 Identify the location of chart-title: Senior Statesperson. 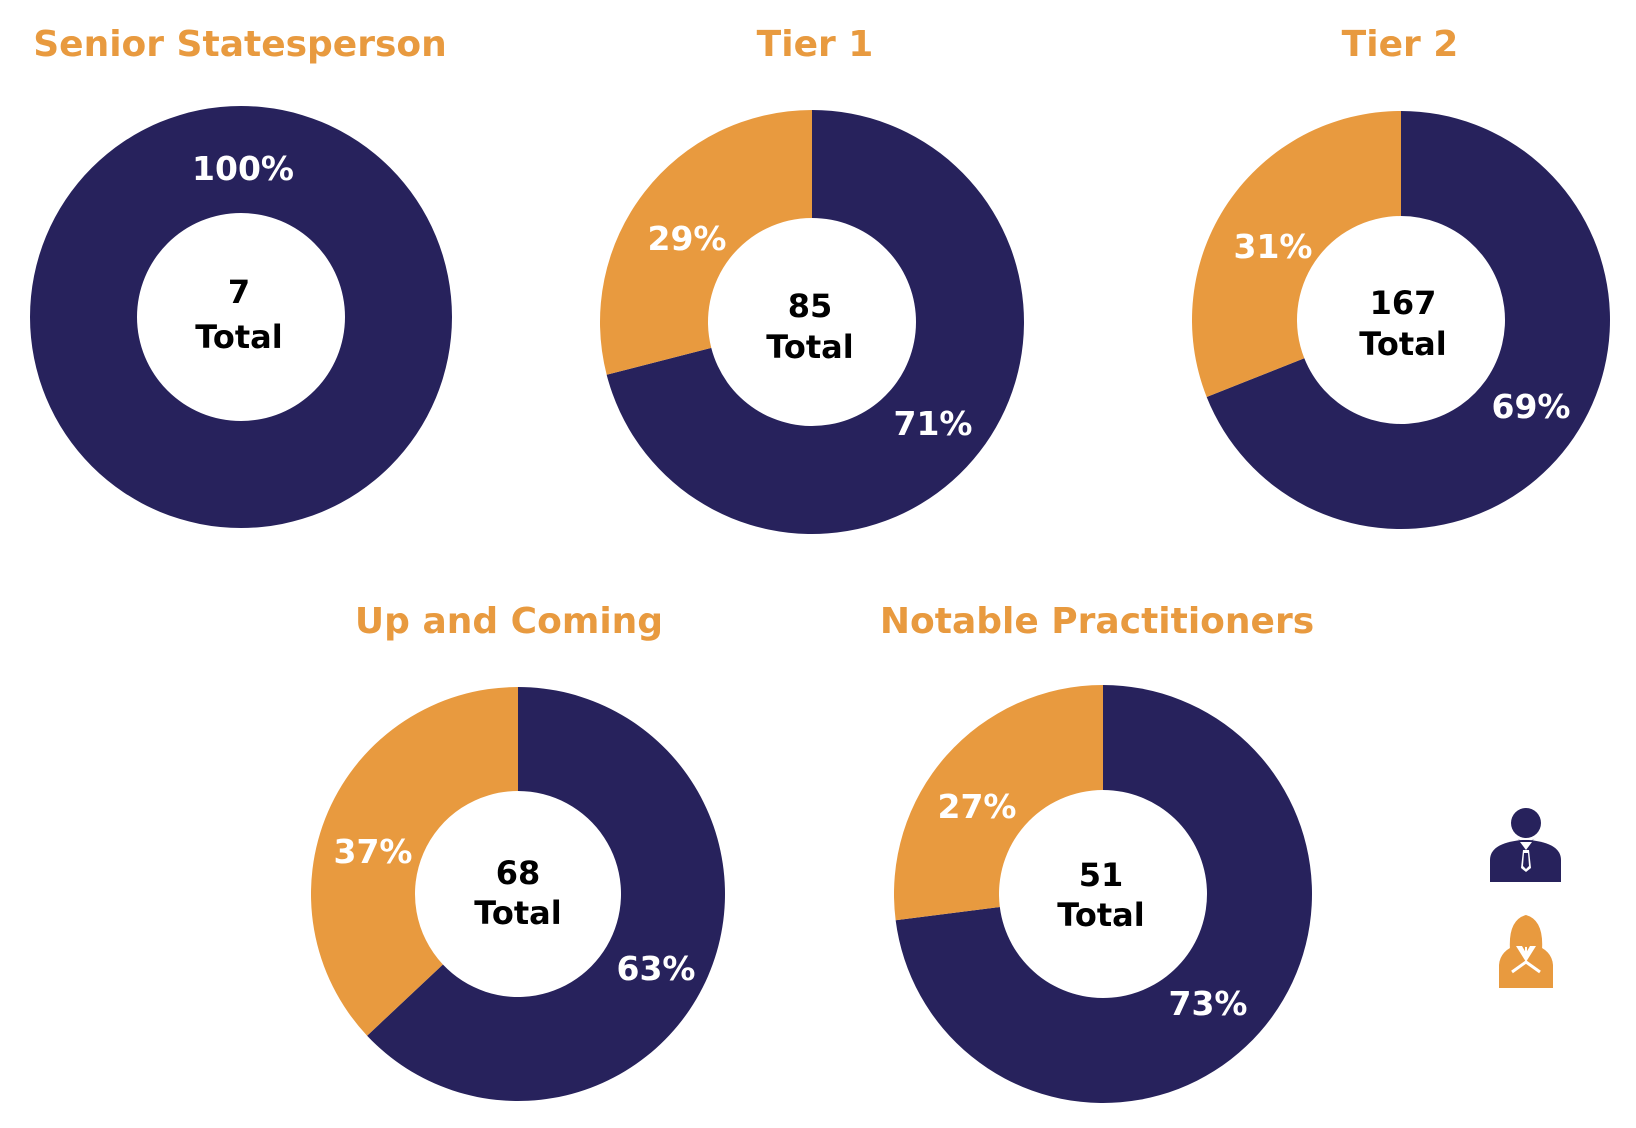
(240, 44).